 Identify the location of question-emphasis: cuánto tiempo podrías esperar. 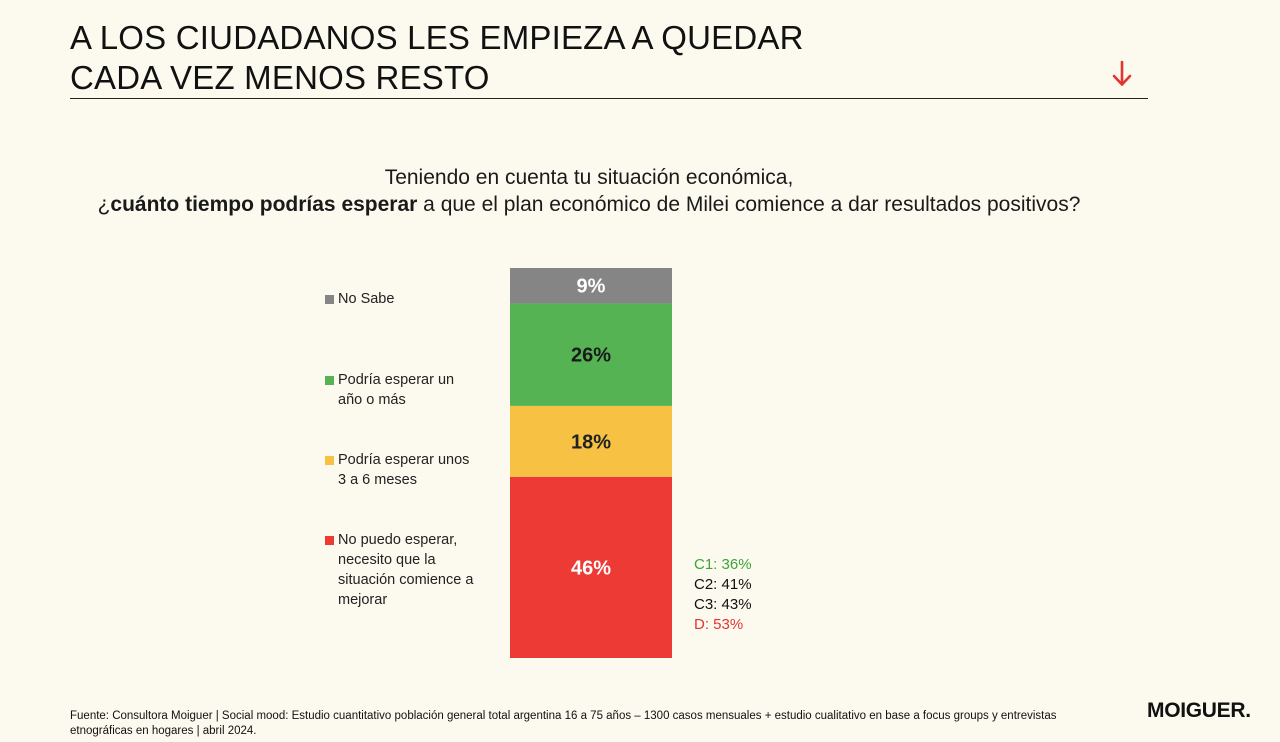
(264, 204).